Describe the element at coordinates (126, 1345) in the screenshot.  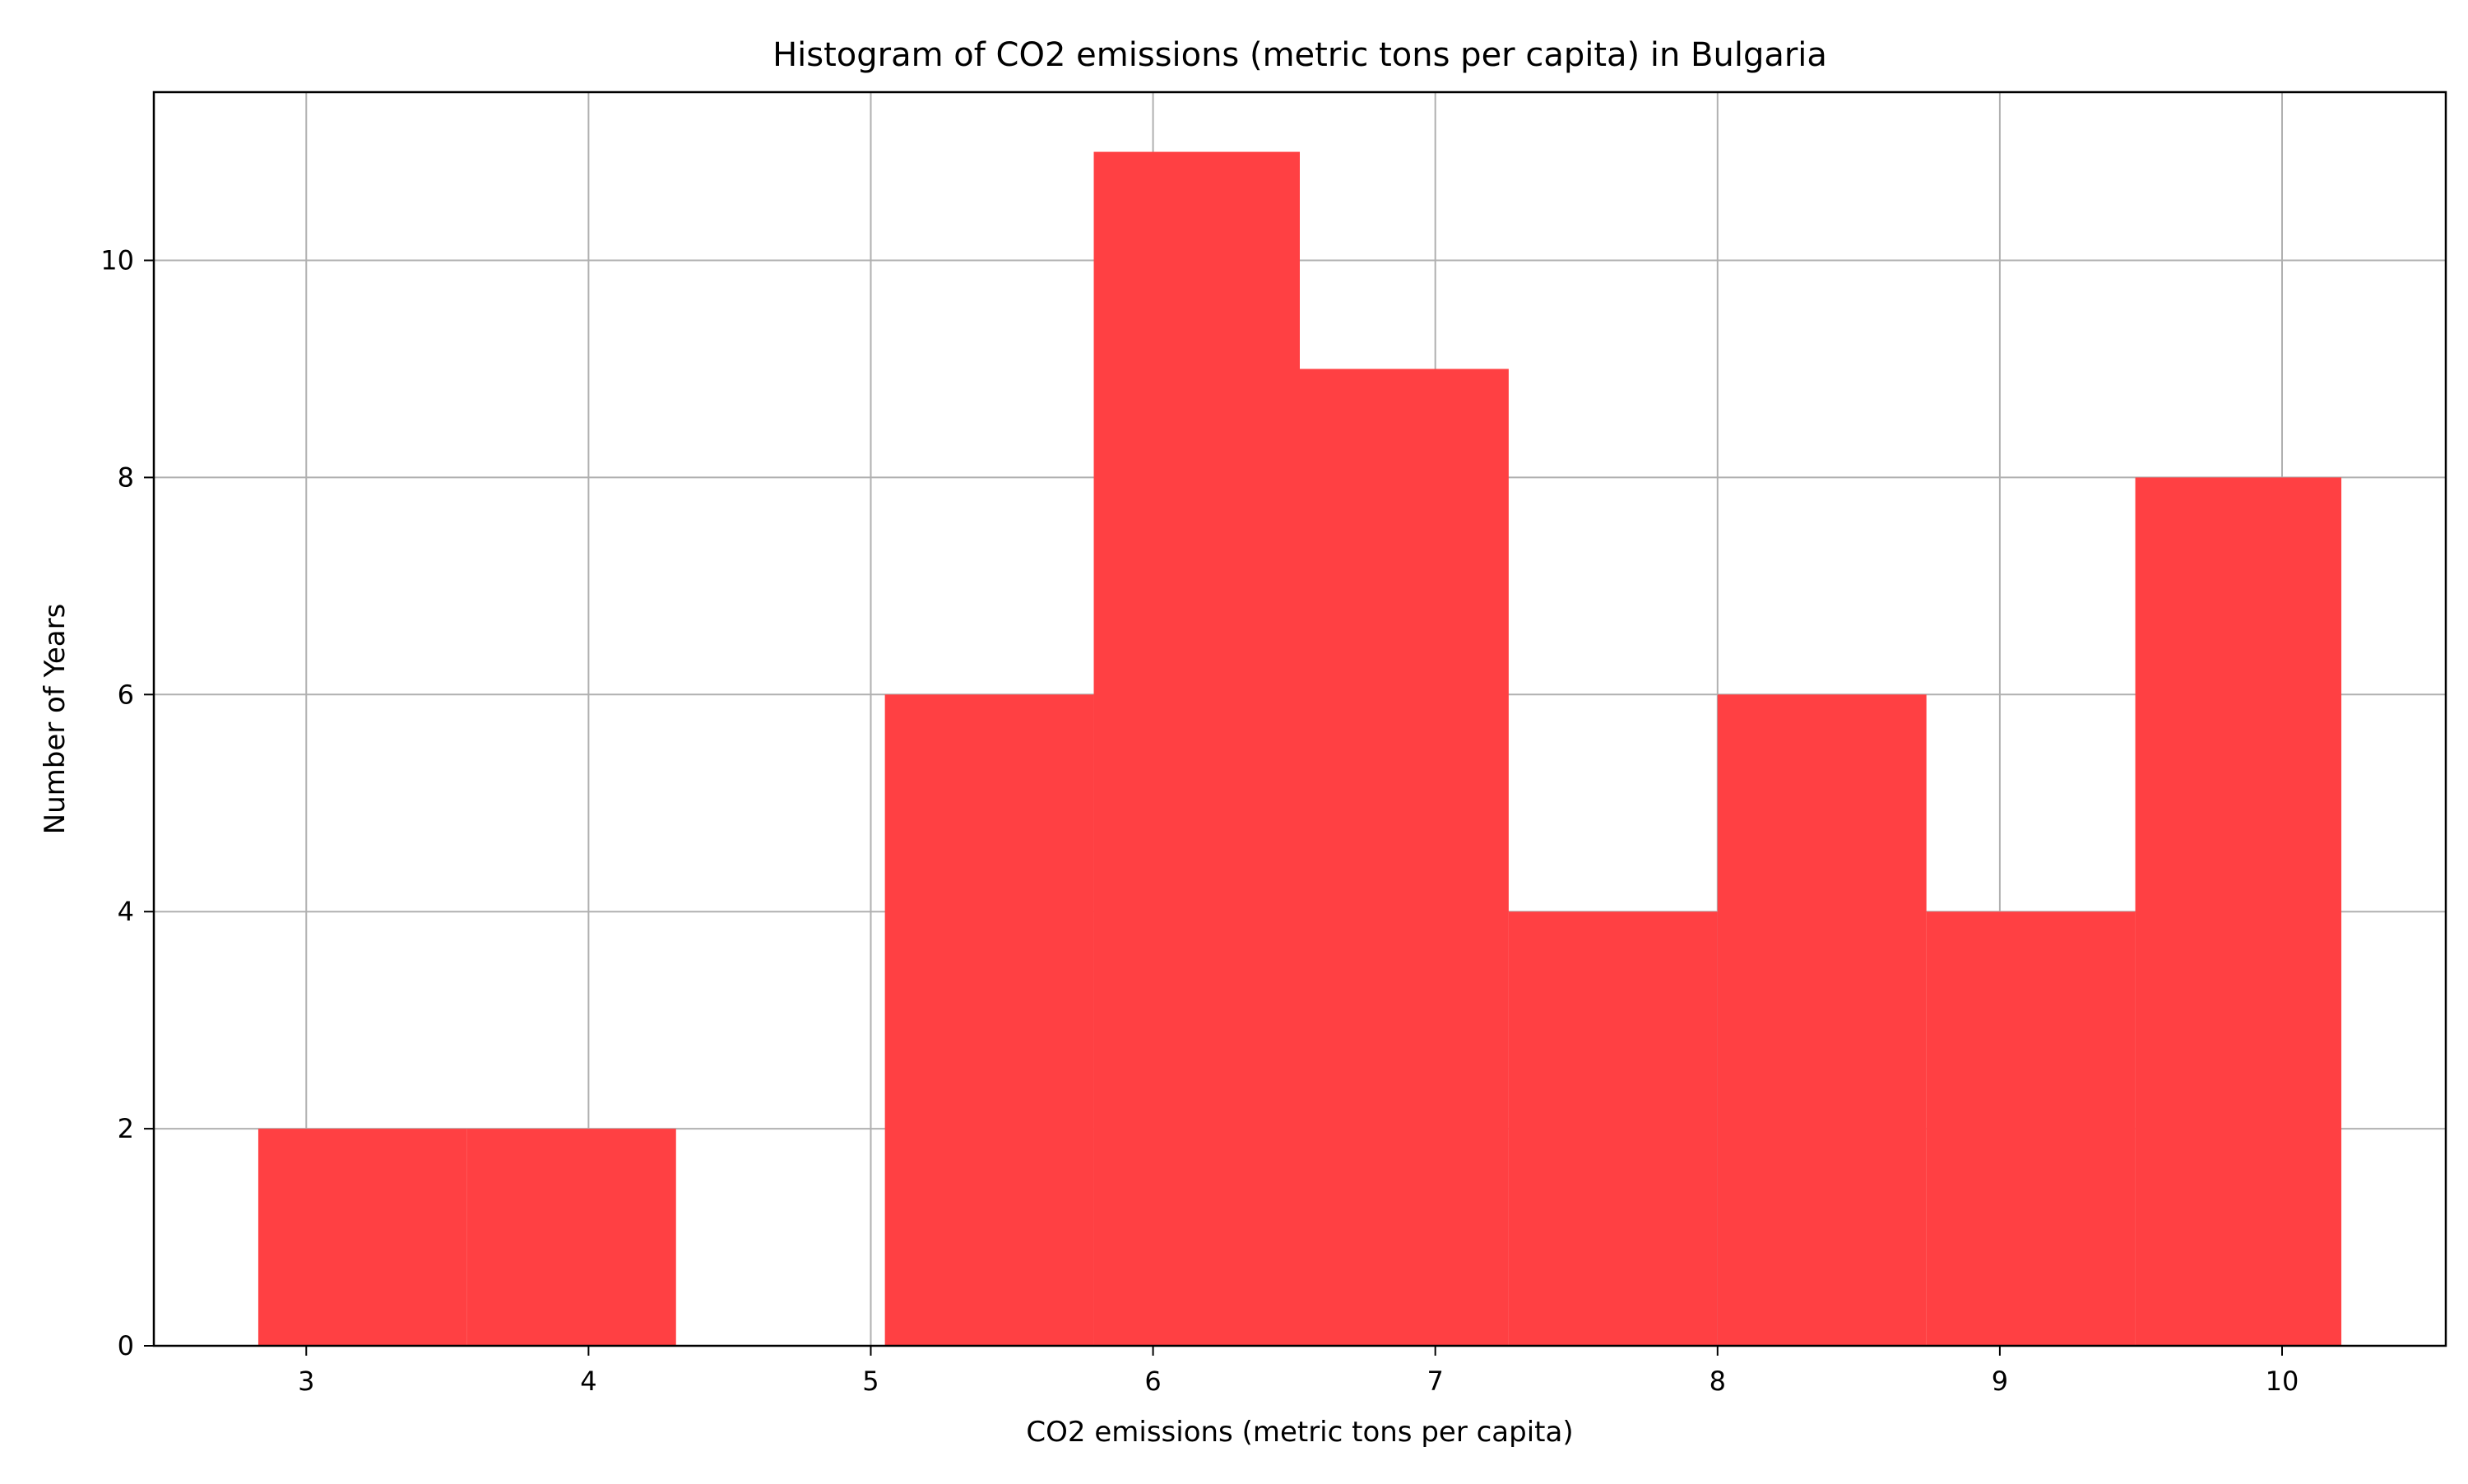
I see `y-tick-label: 0` at that location.